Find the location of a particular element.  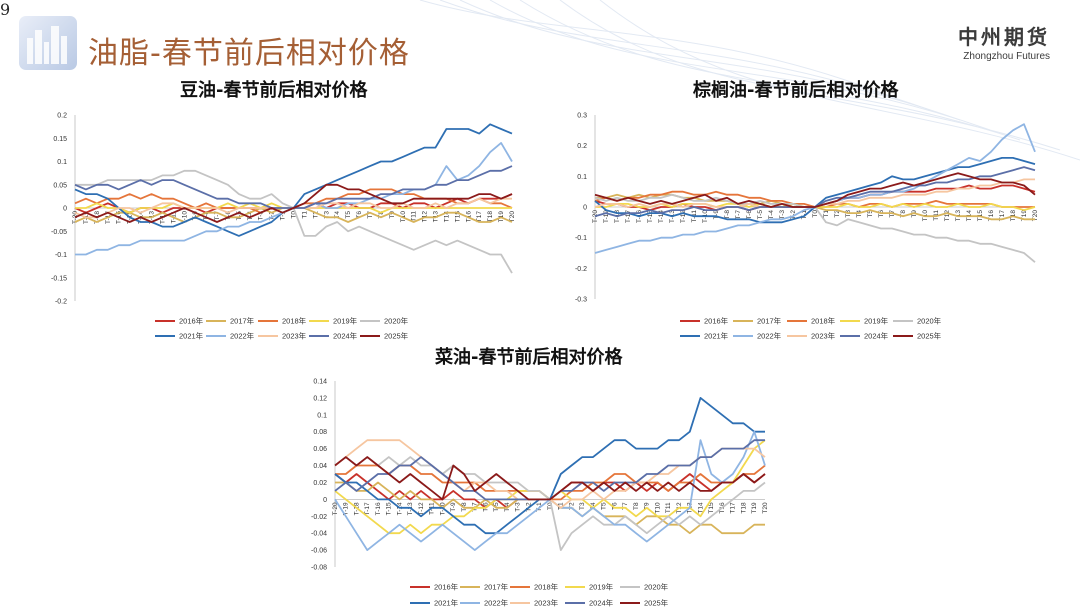

series-line-2019年 is located at coordinates (550, 487).